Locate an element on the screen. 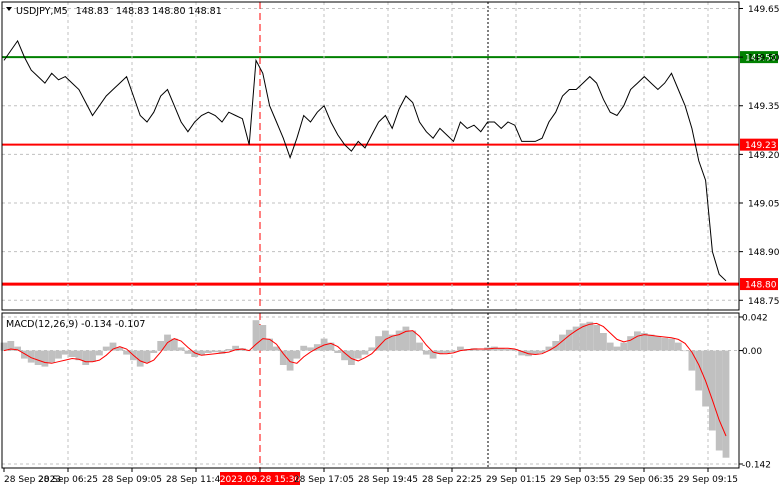  x-tick-label: 29 Sep 01:15 is located at coordinates (516, 480).